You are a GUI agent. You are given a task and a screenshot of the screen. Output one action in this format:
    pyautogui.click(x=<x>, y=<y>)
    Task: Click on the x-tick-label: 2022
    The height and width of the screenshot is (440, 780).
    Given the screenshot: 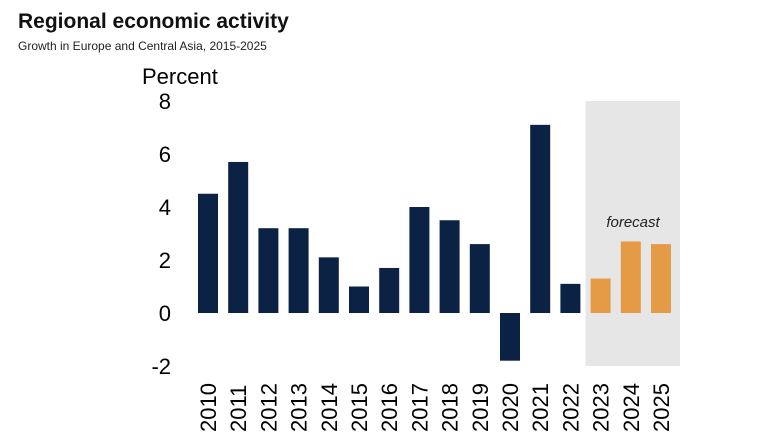 What is the action you would take?
    pyautogui.click(x=570, y=407)
    